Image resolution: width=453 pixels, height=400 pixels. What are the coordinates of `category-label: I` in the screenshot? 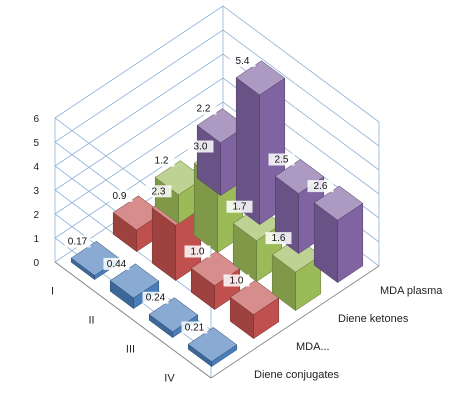 It's located at (52, 292).